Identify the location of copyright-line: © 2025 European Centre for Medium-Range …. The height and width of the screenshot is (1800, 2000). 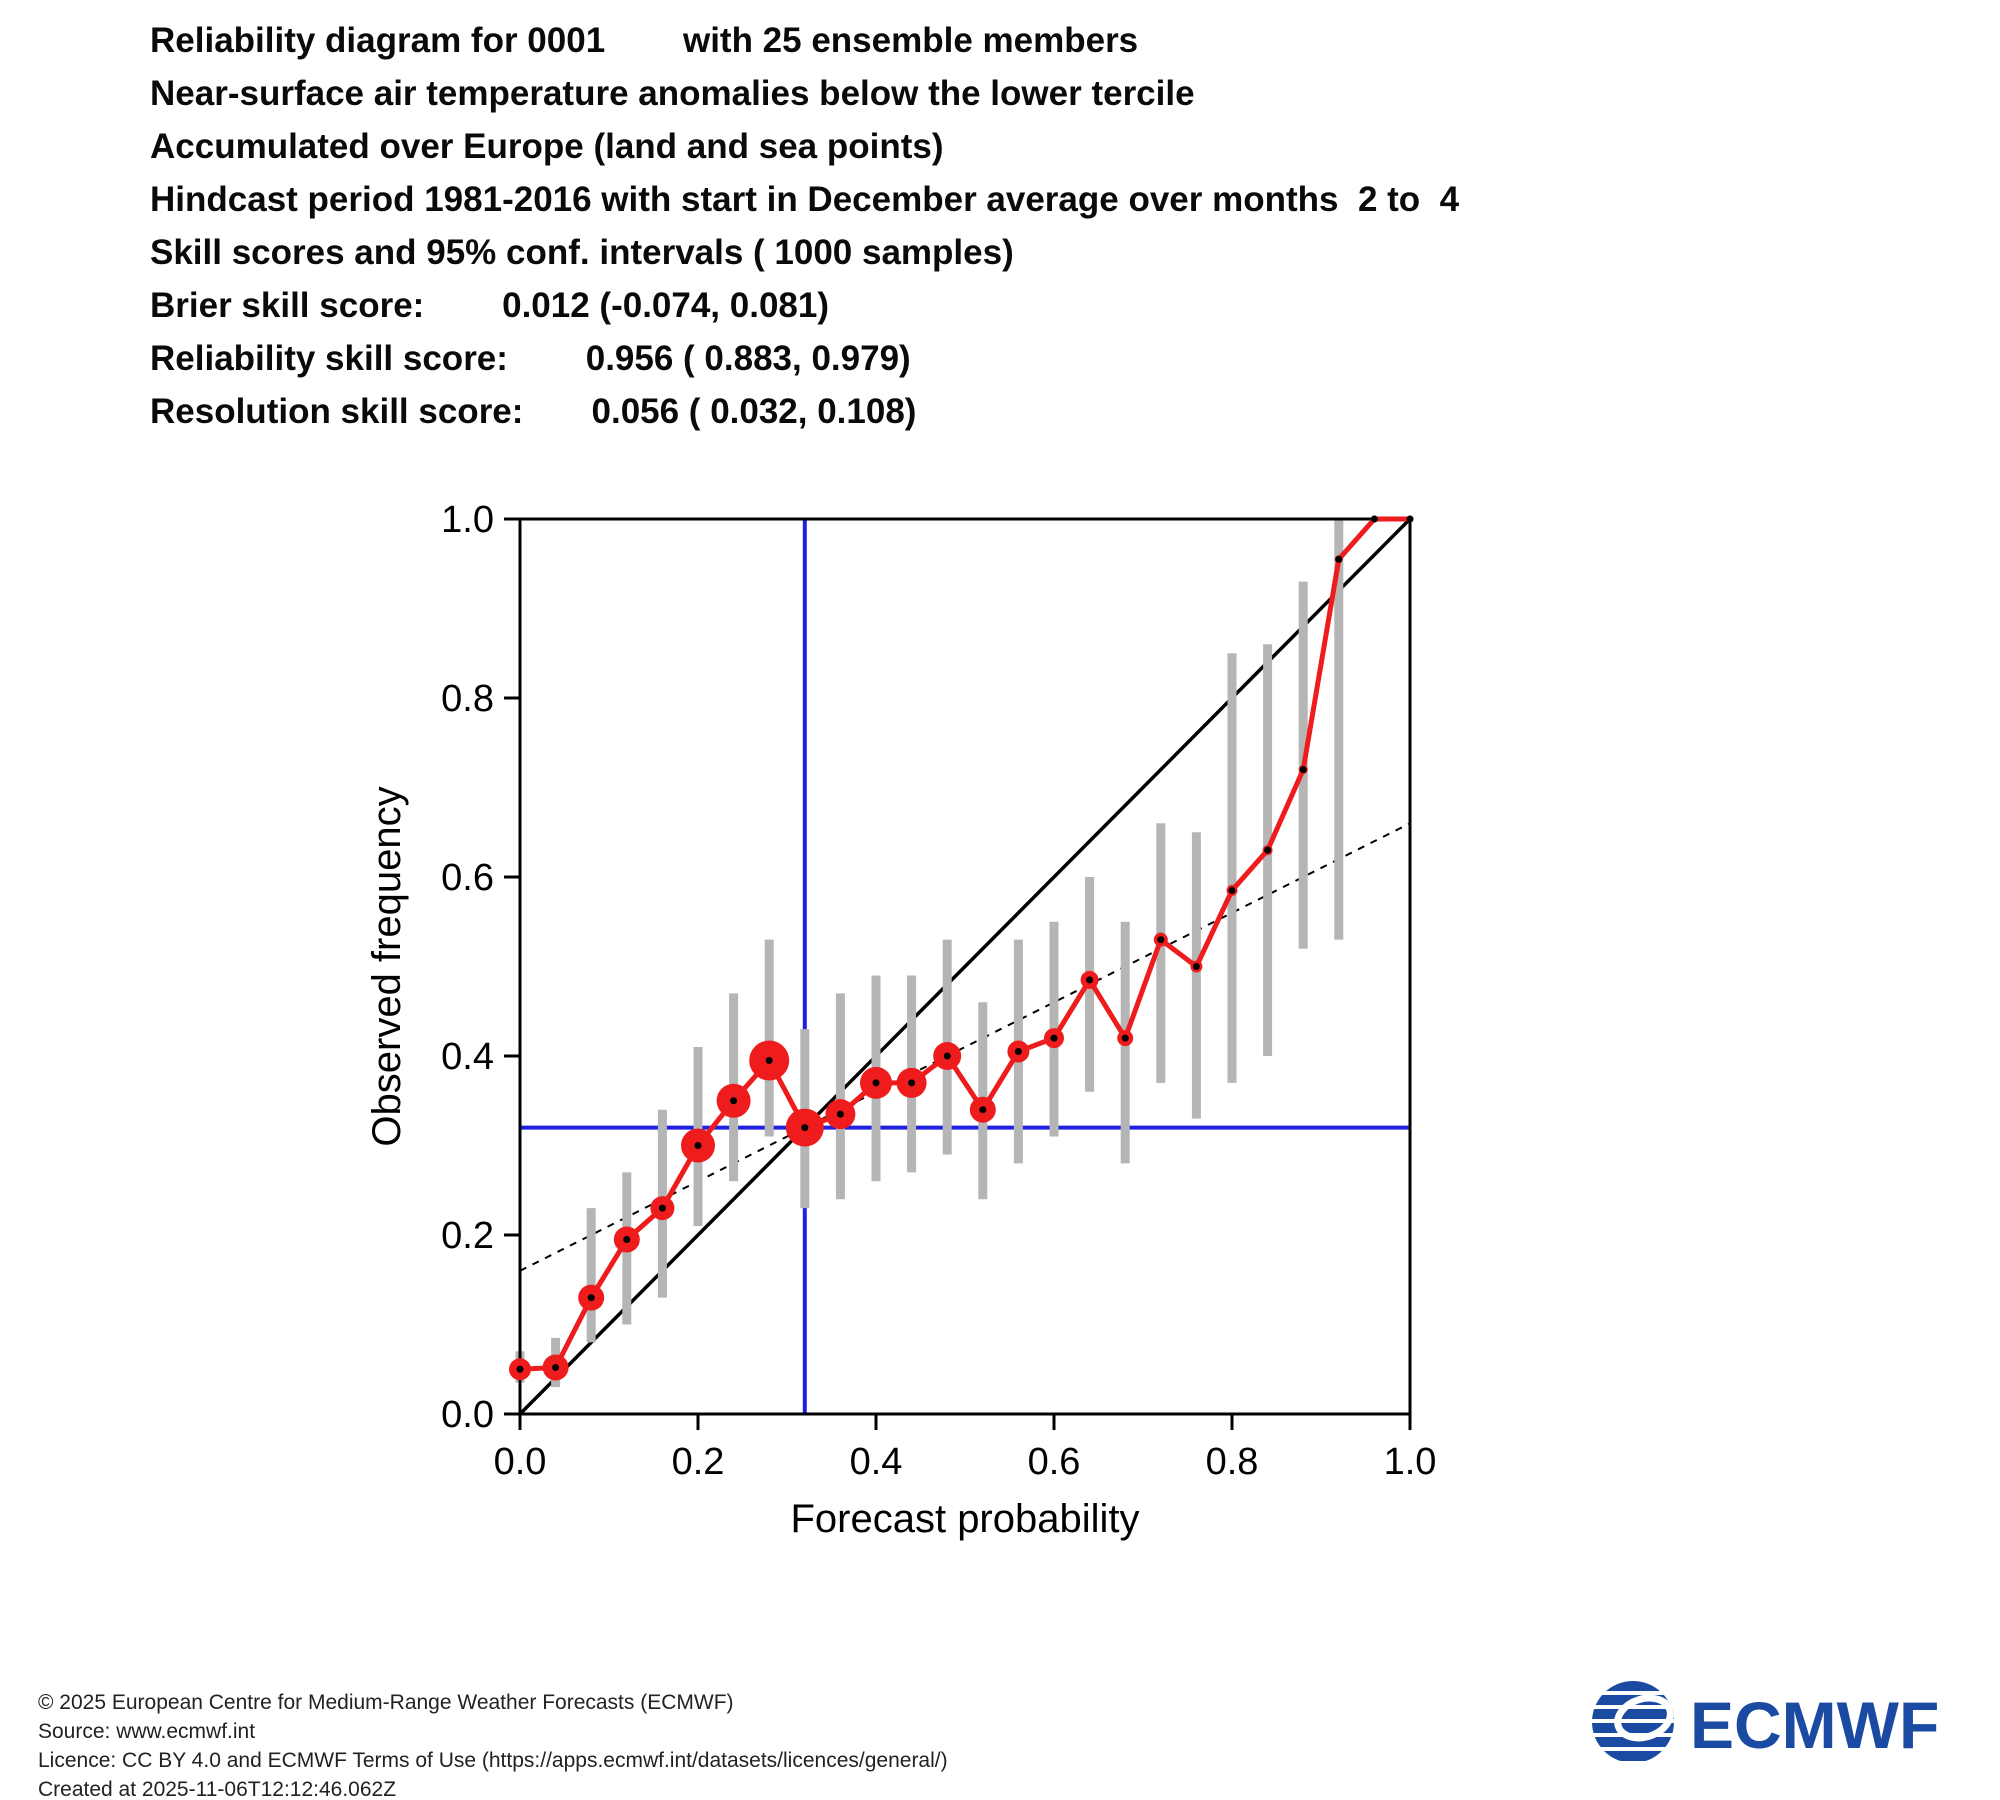
(386, 1702).